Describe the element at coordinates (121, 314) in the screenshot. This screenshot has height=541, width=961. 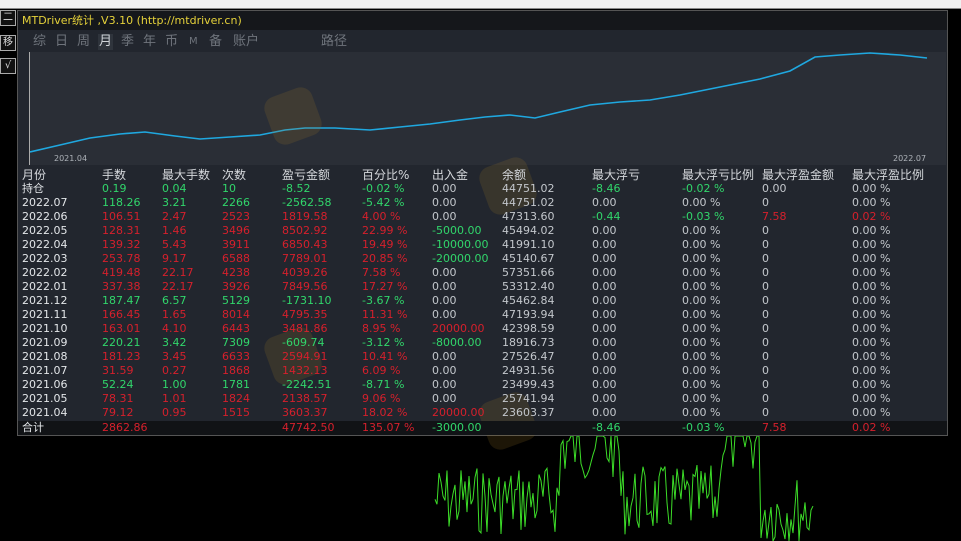
I see `cell-lots: 166.45` at that location.